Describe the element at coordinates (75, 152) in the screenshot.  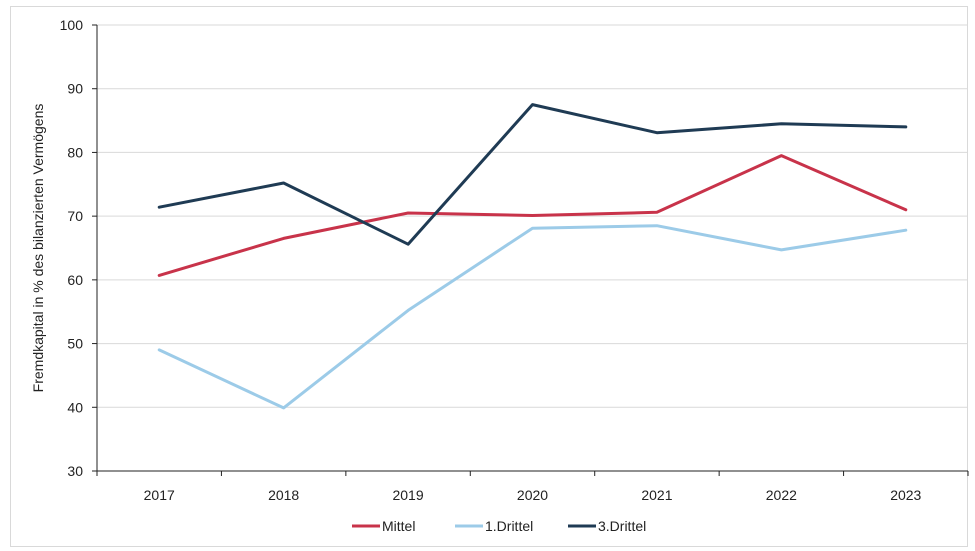
I see `y-tick-label: 80` at that location.